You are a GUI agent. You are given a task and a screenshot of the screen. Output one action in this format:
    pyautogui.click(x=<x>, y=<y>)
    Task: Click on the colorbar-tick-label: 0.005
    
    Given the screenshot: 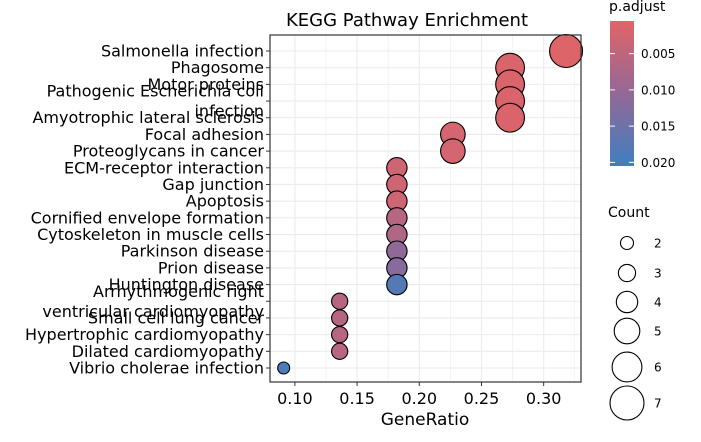 What is the action you would take?
    pyautogui.click(x=658, y=54)
    